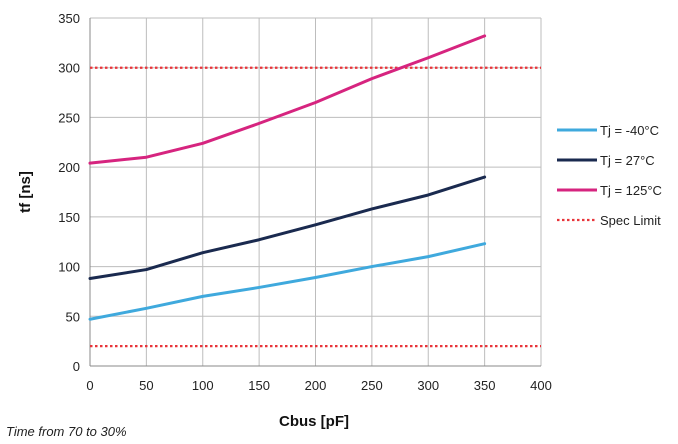 The width and height of the screenshot is (678, 444). What do you see at coordinates (485, 385) in the screenshot?
I see `x-tick-label: 350` at bounding box center [485, 385].